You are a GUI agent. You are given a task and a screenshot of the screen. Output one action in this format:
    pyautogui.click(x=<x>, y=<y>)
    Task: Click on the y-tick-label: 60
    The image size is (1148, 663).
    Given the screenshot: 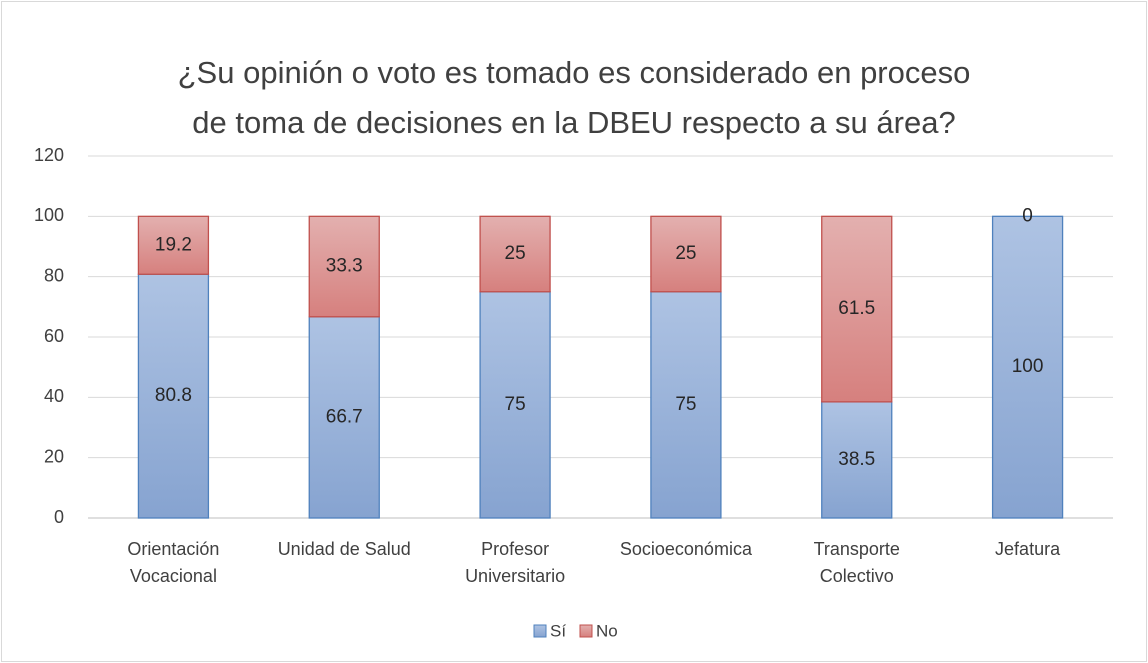 What is the action you would take?
    pyautogui.click(x=54, y=336)
    